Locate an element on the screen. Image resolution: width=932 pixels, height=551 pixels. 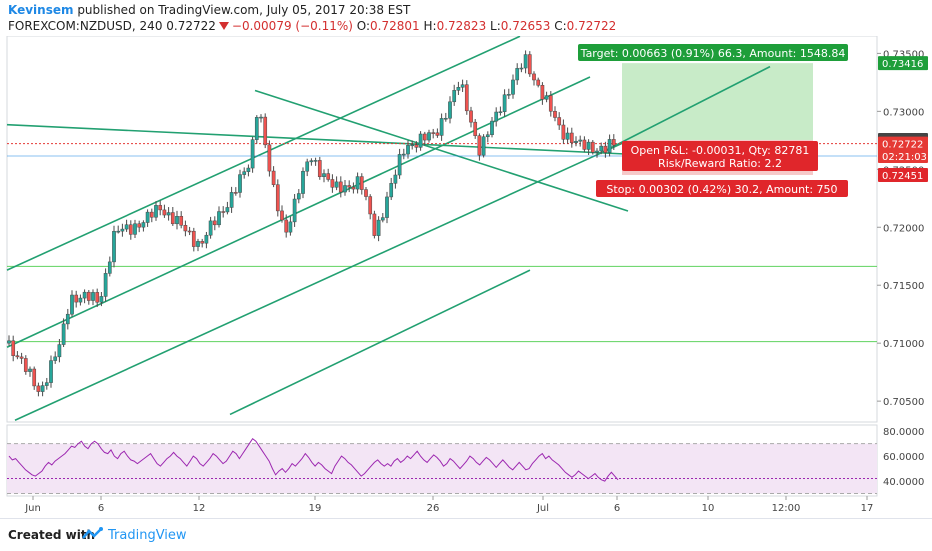
rsi-line is located at coordinates (313, 459).